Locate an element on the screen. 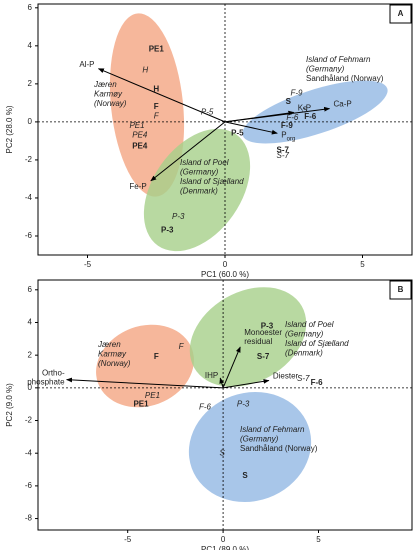 This screenshot has height=550, width=420. annotation-line: Island of Sjælland is located at coordinates (212, 181).